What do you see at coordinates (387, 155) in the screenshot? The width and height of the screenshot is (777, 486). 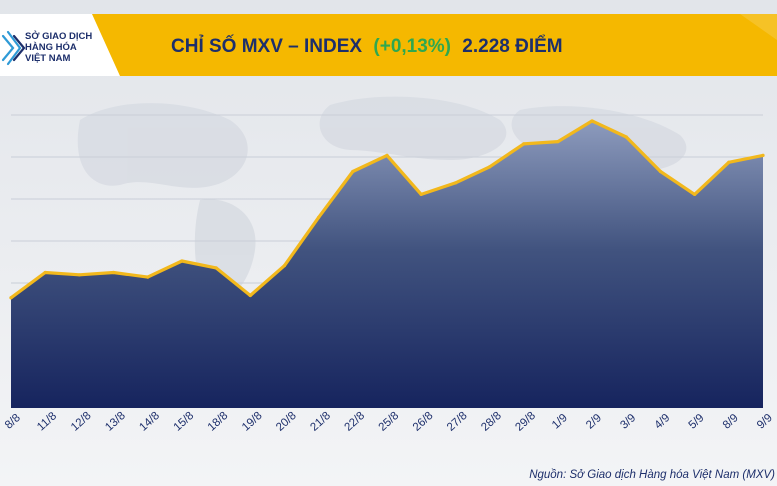 I see `data-point-25/8` at bounding box center [387, 155].